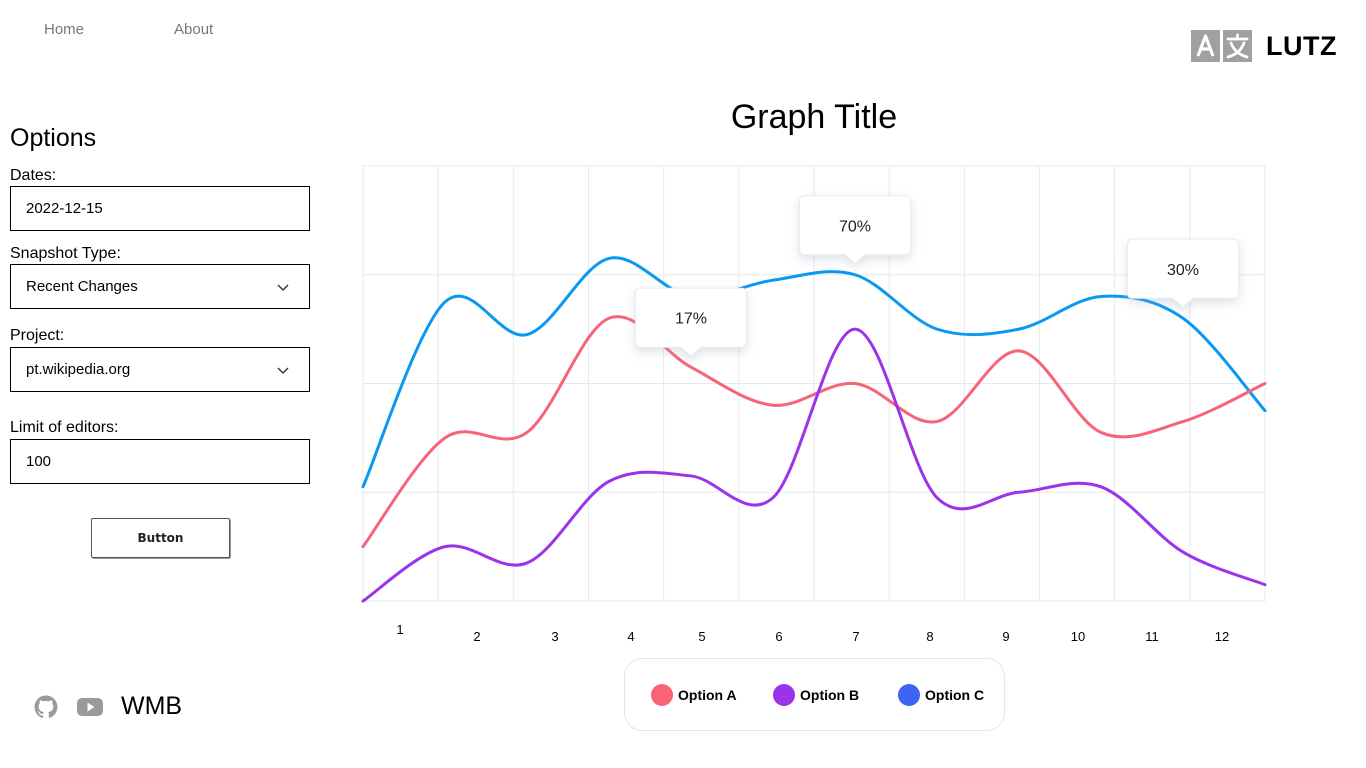  I want to click on dates-label: Dates:, so click(33, 175).